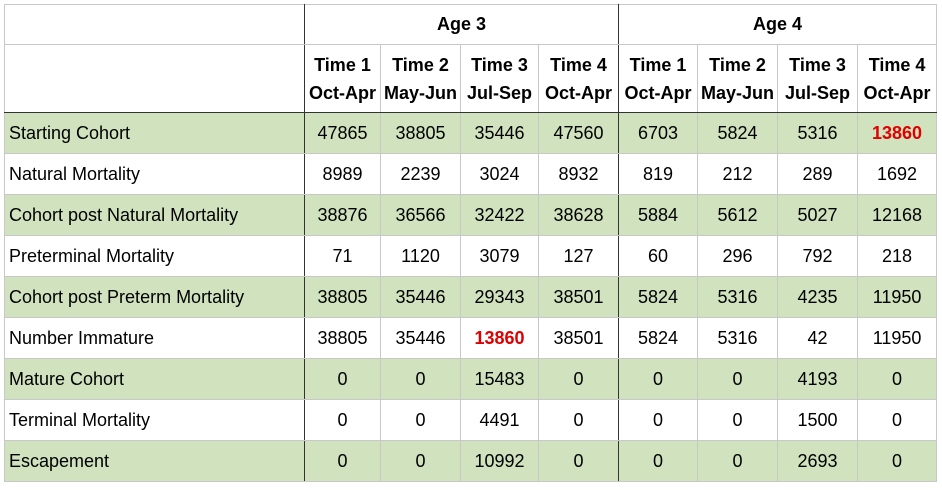  I want to click on table-cell: 29343, so click(499, 297).